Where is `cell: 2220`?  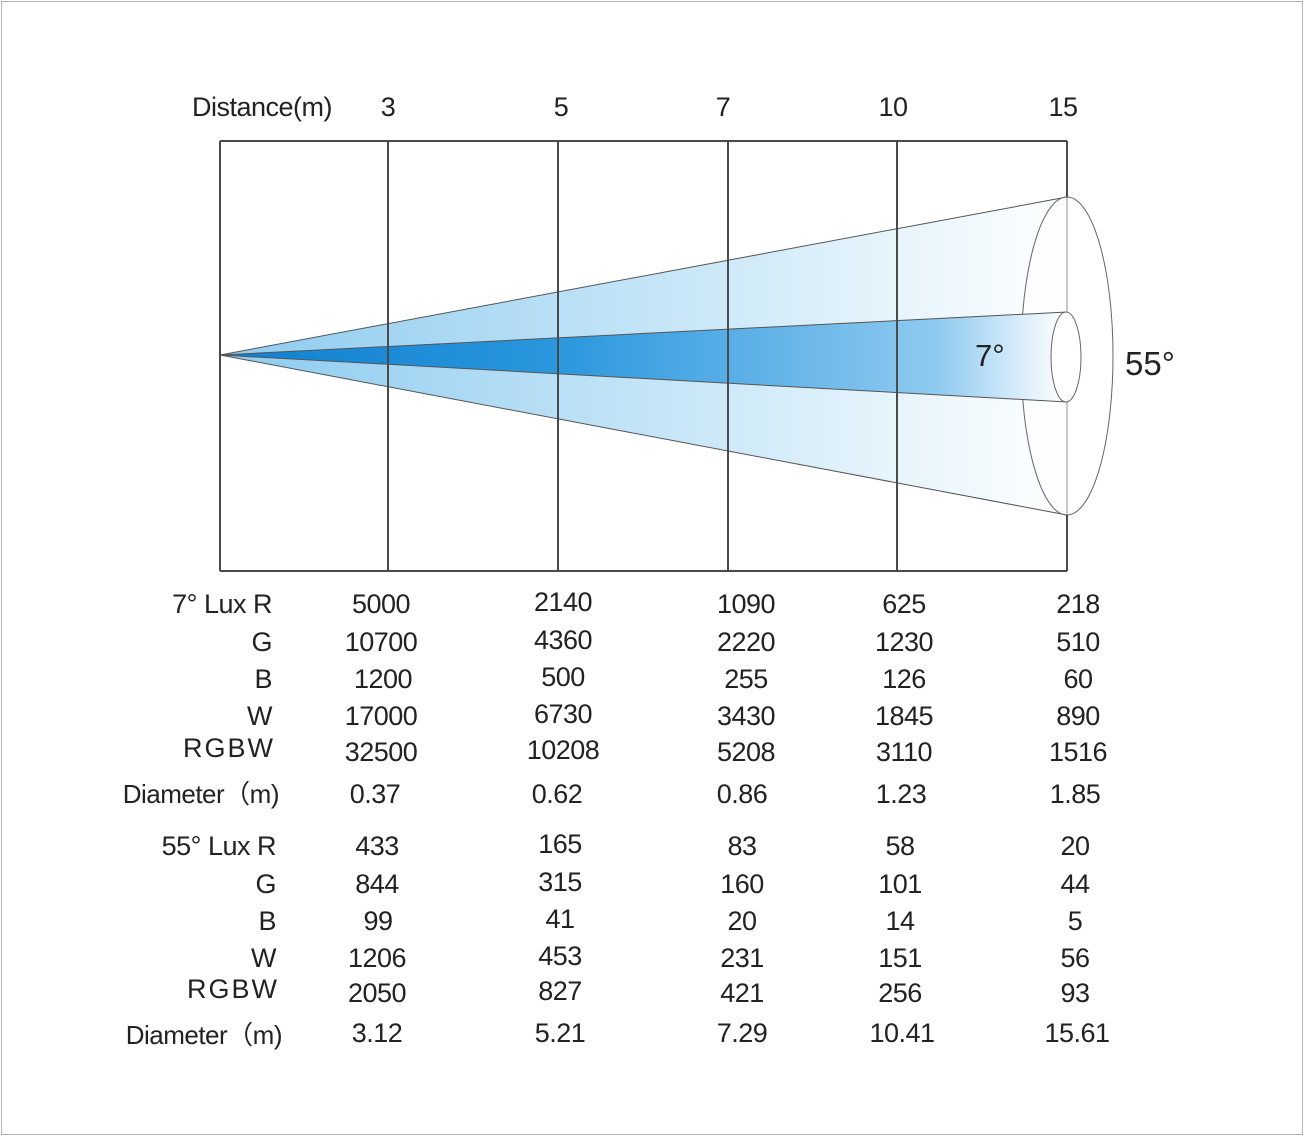
cell: 2220 is located at coordinates (746, 642).